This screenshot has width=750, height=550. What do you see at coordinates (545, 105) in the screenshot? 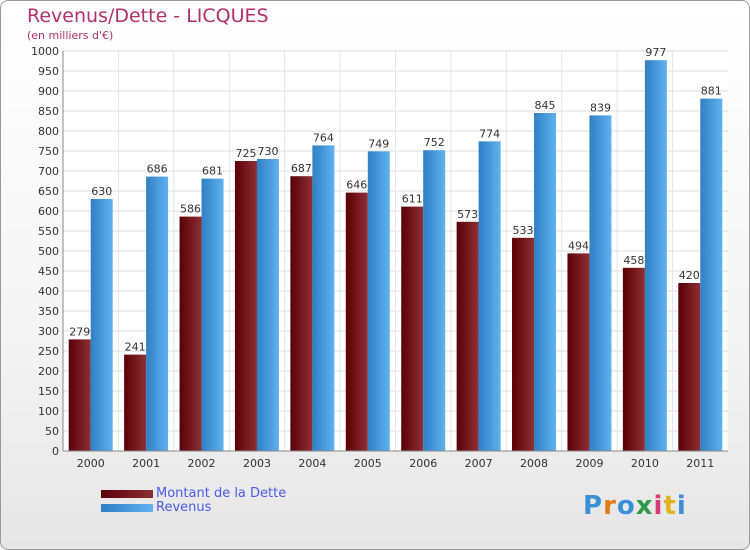
I see `data-label-revenue: 845` at bounding box center [545, 105].